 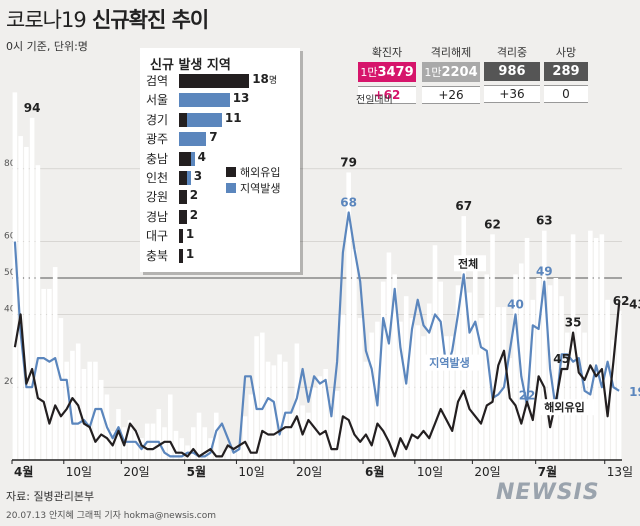 I want to click on value-label: 49, so click(x=544, y=272).